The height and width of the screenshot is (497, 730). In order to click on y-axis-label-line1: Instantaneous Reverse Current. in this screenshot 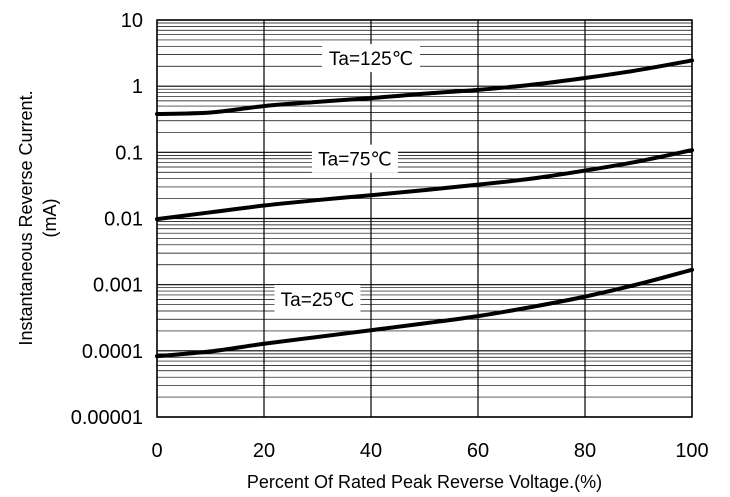, I will do `click(26, 217)`.